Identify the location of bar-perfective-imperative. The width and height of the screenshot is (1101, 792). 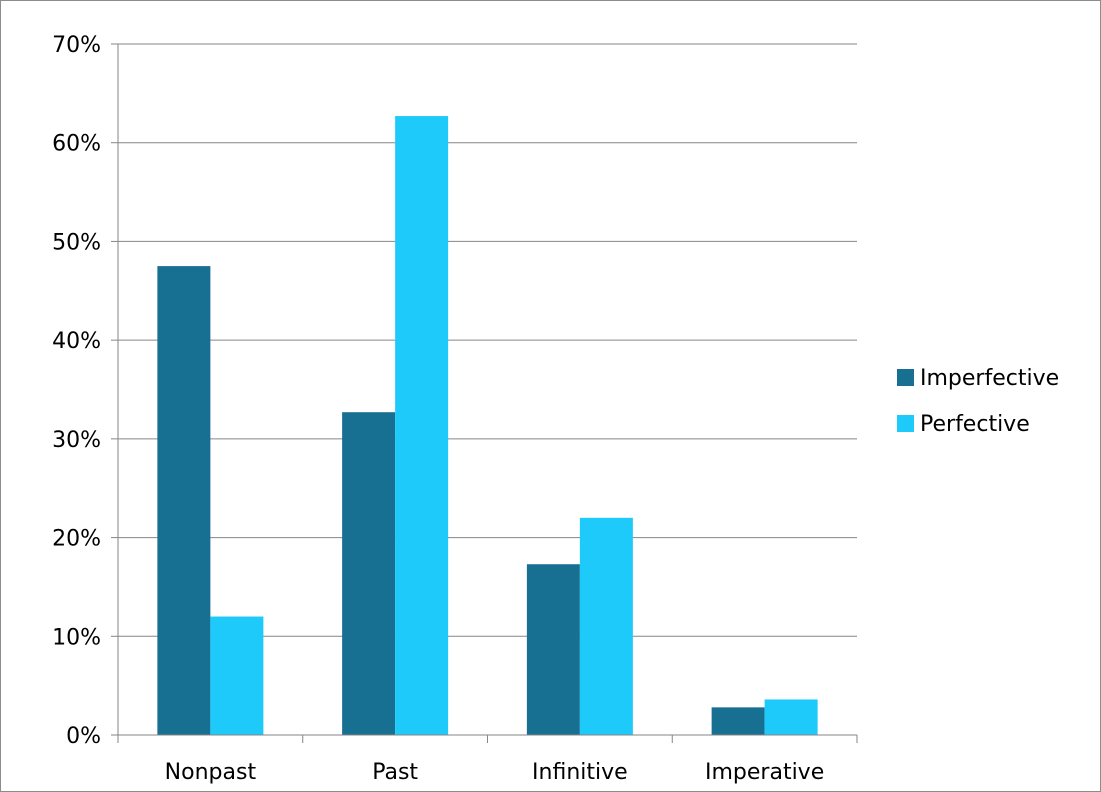
(791, 717).